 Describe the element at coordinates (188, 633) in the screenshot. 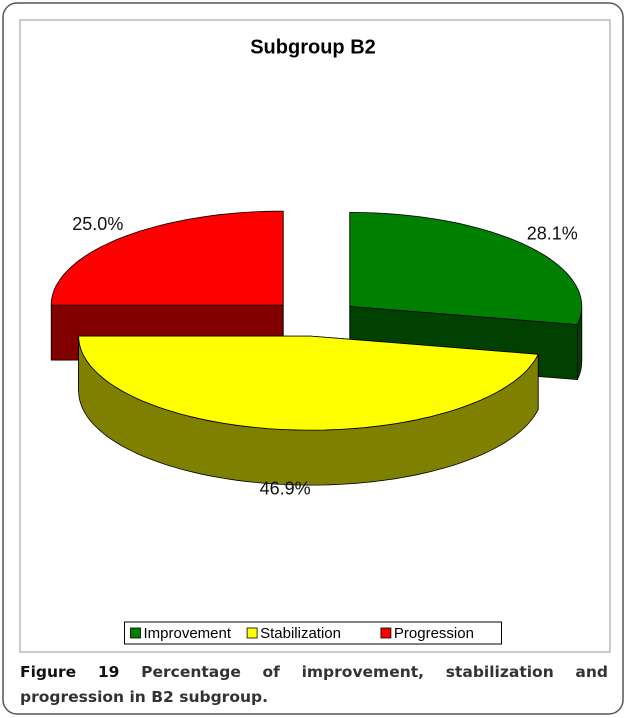

I see `legend-label: Improvement` at that location.